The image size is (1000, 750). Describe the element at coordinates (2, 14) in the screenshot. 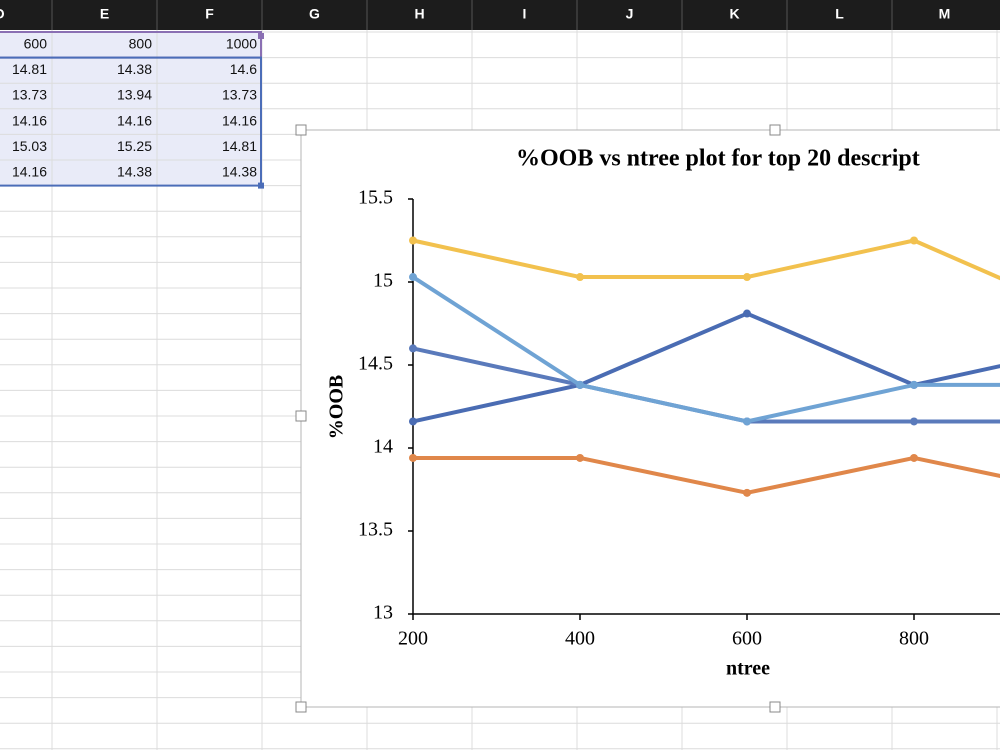

I see `column-header: D` at that location.